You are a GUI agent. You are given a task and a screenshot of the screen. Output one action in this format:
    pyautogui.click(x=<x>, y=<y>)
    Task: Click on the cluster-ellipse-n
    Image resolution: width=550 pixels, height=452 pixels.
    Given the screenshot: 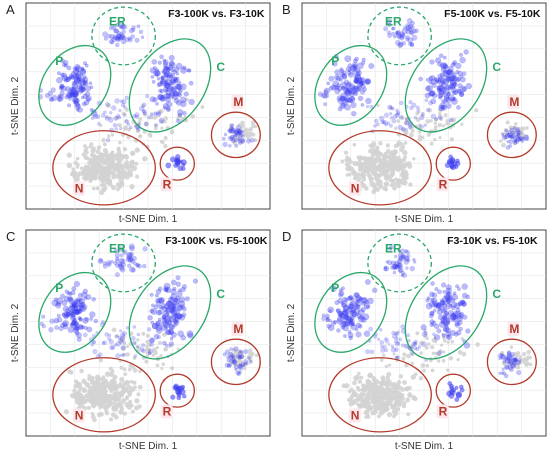 What is the action you would take?
    pyautogui.click(x=104, y=168)
    